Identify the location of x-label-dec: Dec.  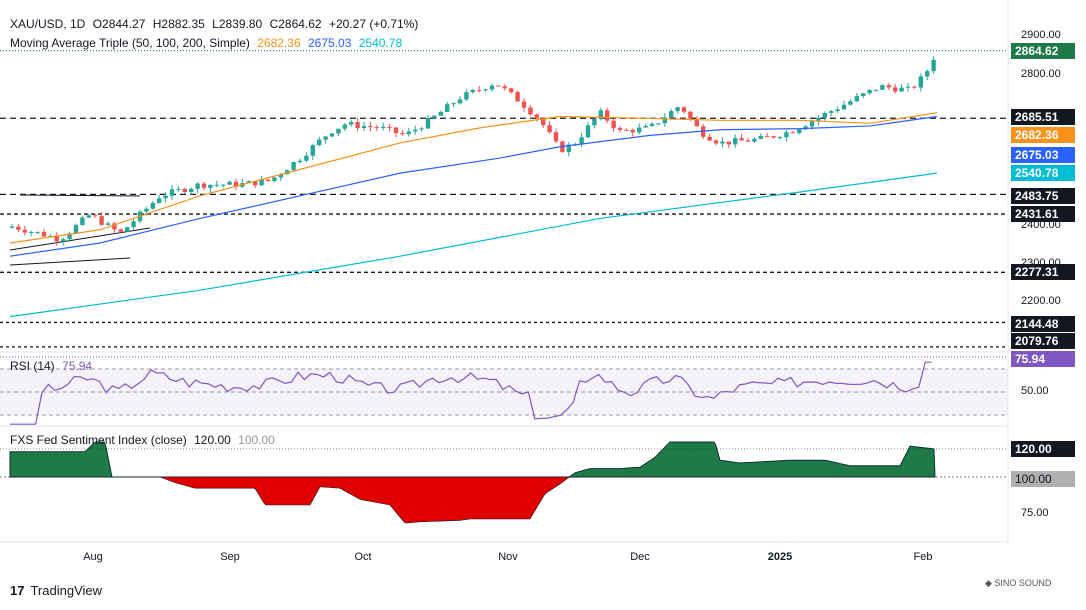
(640, 557).